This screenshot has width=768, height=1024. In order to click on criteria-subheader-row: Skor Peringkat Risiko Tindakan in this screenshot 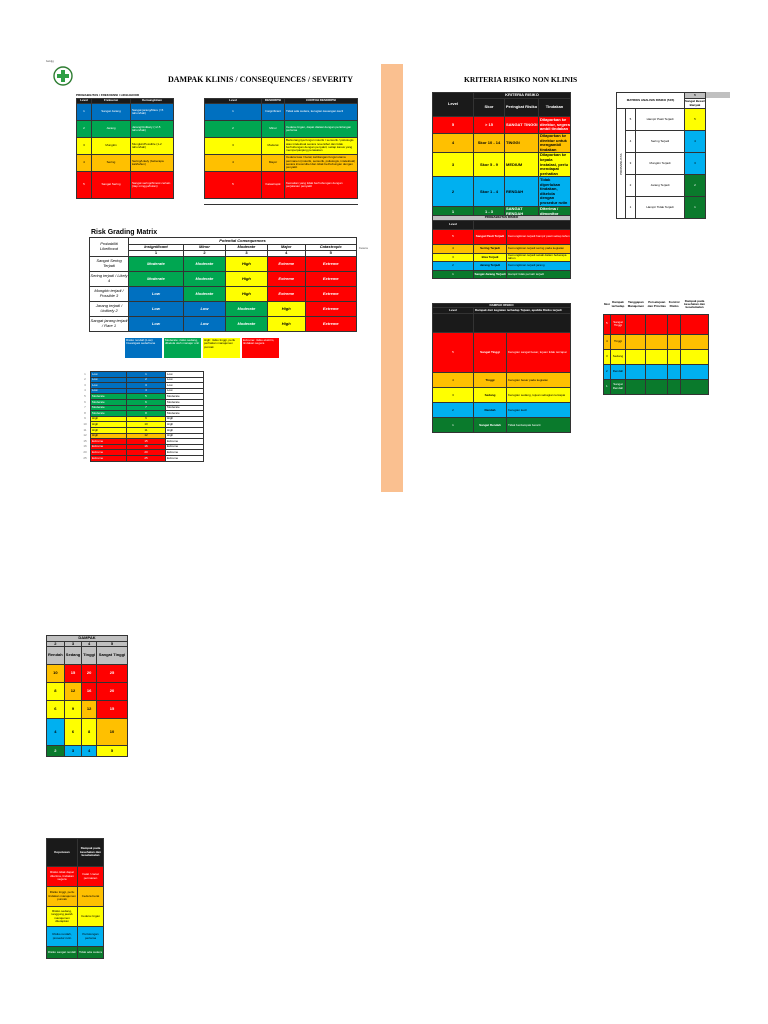, I will do `click(502, 107)`.